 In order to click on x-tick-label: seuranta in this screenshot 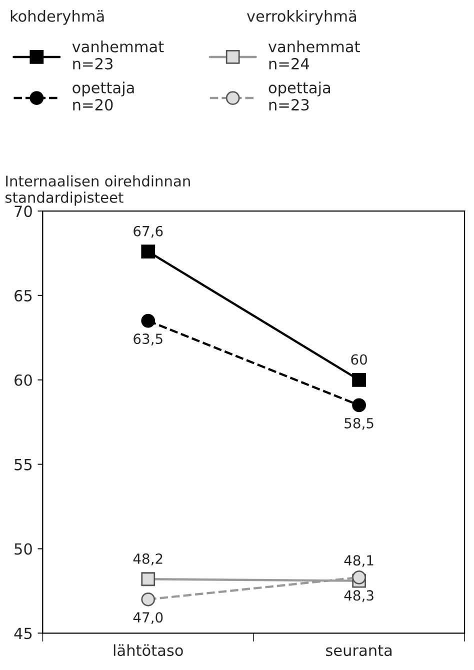, I will do `click(359, 650)`.